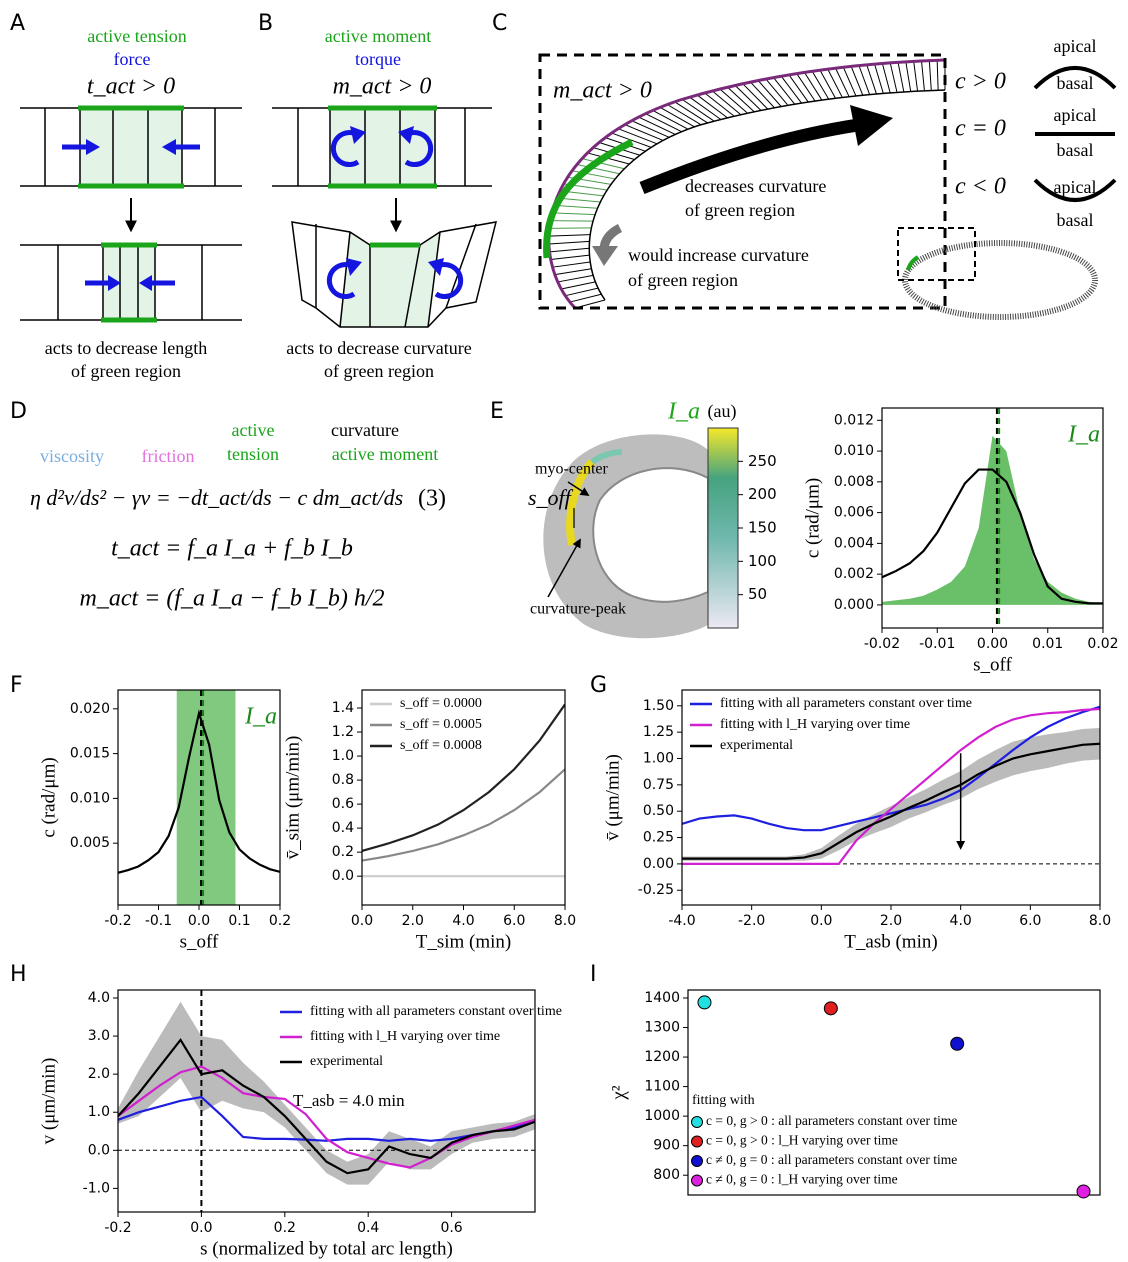  I want to click on legend-label: c ≠ 0, g = 0 : l_H varying over time, so click(802, 1179).